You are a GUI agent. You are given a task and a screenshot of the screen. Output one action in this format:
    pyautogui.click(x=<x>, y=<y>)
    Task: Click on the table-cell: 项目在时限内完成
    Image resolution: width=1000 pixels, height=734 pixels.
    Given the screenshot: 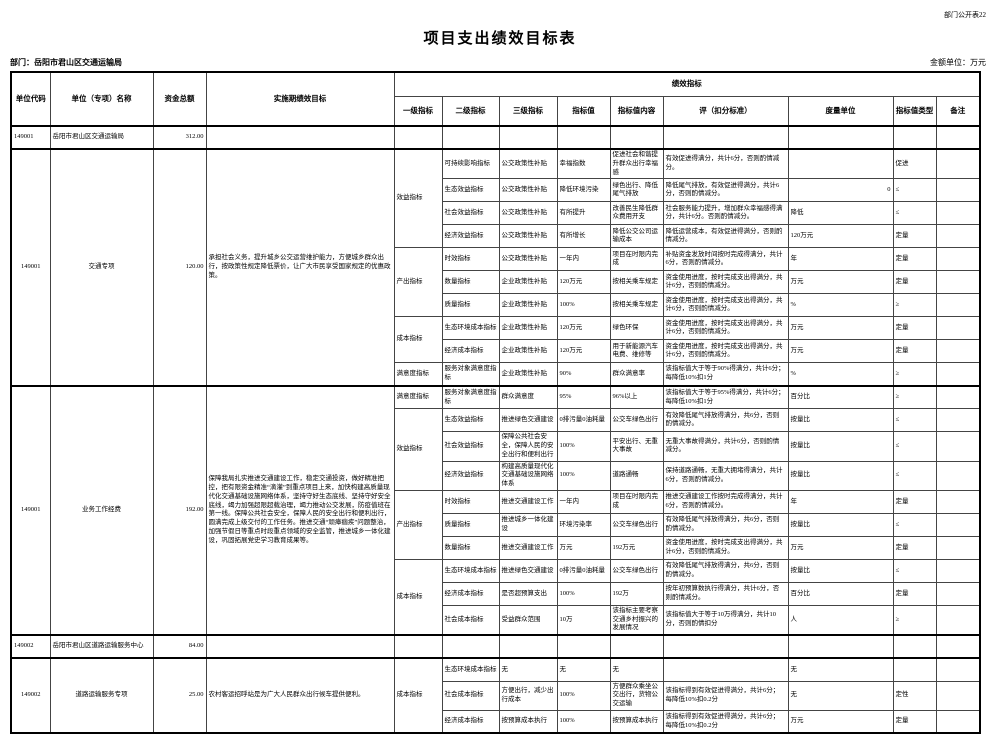 What is the action you would take?
    pyautogui.click(x=636, y=501)
    